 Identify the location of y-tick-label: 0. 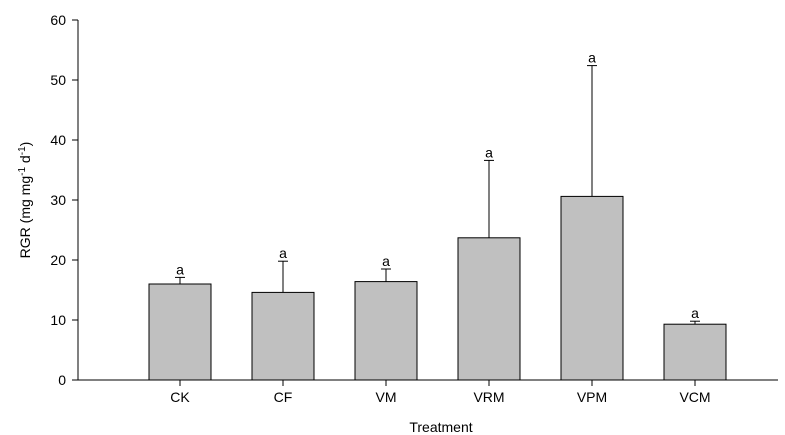
(62, 380).